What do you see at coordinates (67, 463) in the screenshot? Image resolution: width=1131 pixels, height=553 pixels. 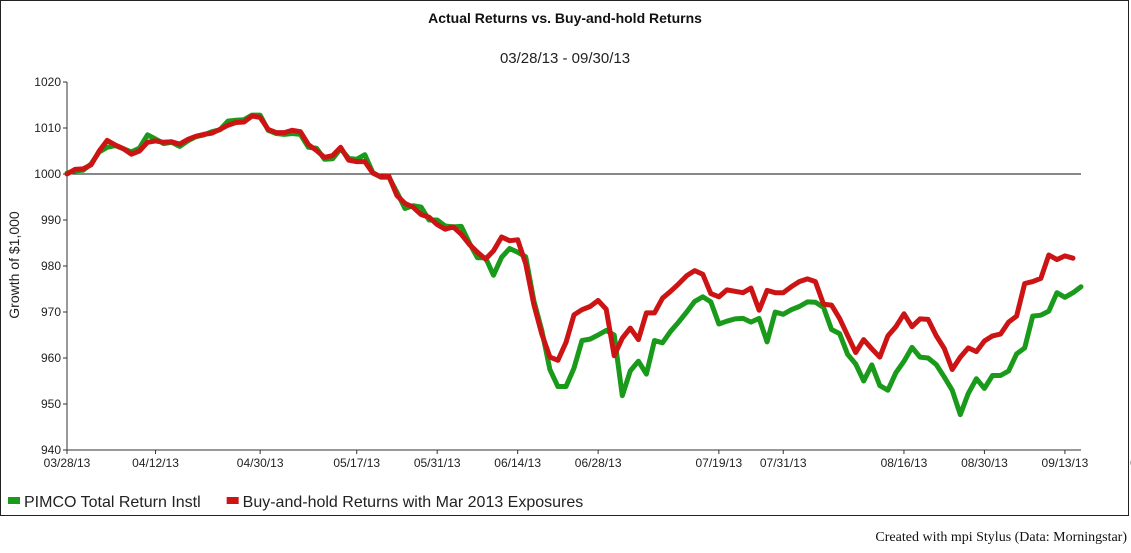 I see `x-tick-label: 03/28/13` at bounding box center [67, 463].